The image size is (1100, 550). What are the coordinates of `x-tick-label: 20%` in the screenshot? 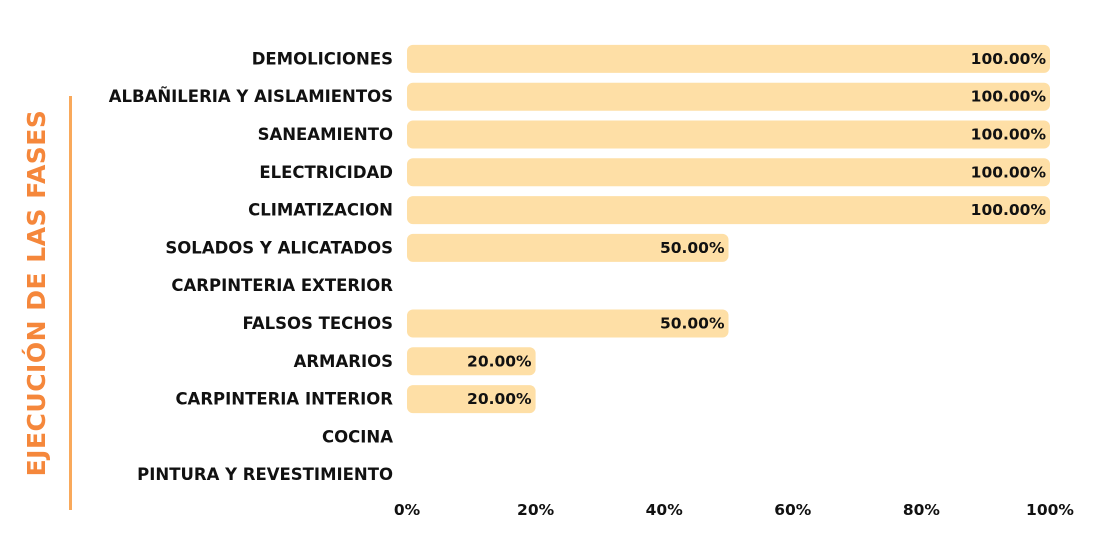 It's located at (536, 510).